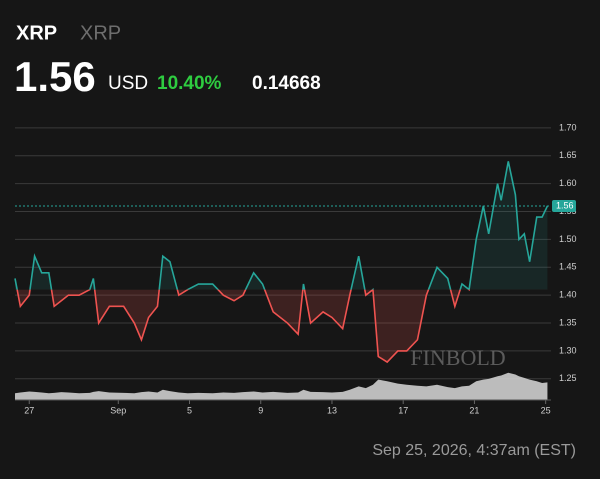 The image size is (600, 479). I want to click on y-tick-label: 1.45, so click(568, 267).